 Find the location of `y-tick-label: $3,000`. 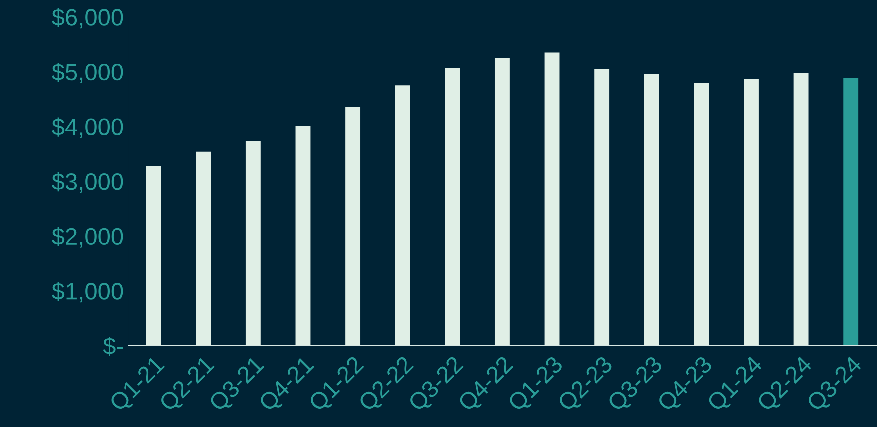

y-tick-label: $3,000 is located at coordinates (88, 183).